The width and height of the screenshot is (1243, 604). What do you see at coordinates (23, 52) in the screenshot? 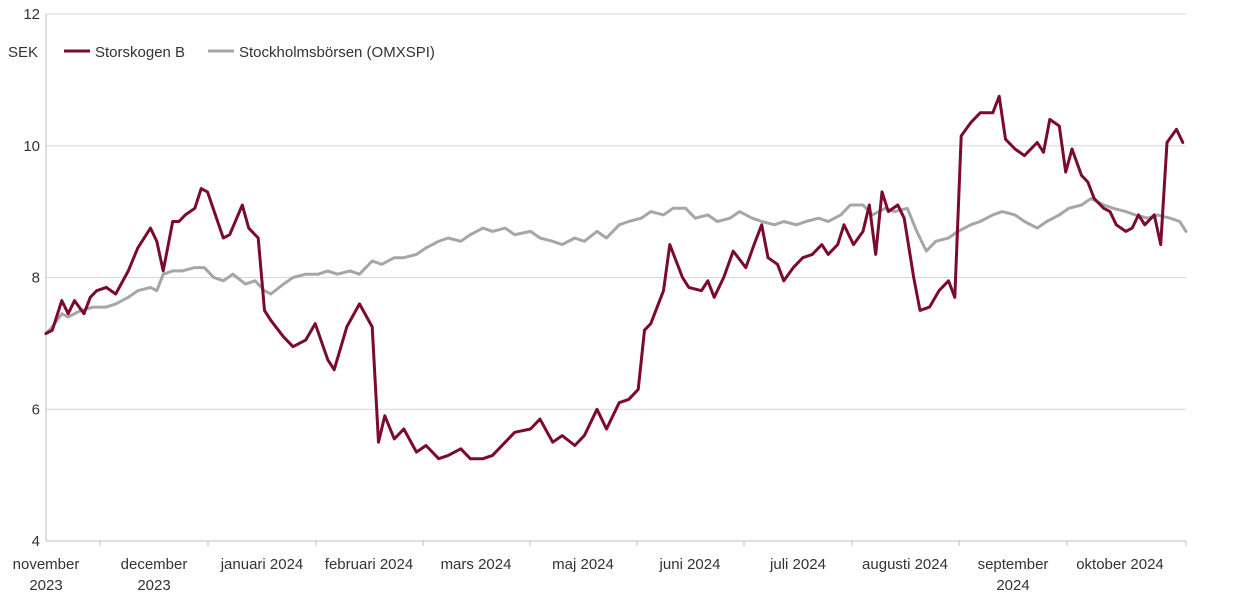
I see `y-axis-unit-label: SEK` at bounding box center [23, 52].